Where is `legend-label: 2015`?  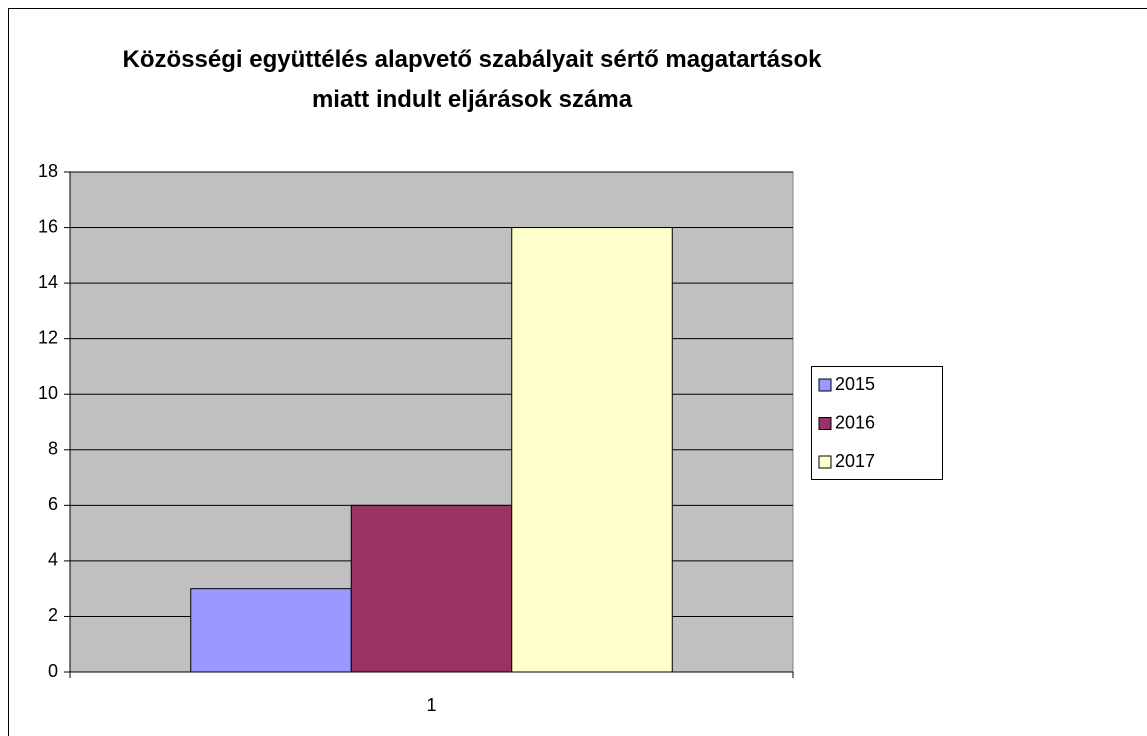
legend-label: 2015 is located at coordinates (855, 384).